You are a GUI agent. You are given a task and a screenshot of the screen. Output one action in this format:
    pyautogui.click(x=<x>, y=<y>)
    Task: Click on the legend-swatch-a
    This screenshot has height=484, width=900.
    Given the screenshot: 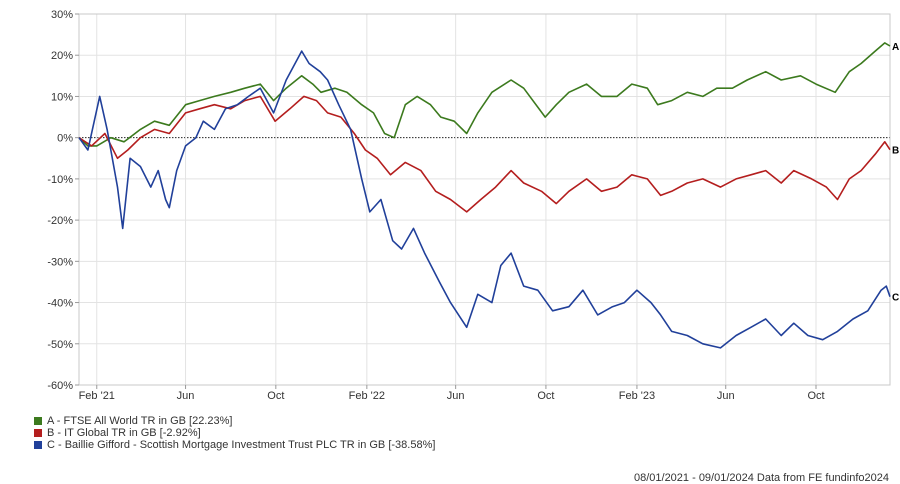 What is the action you would take?
    pyautogui.click(x=38, y=421)
    